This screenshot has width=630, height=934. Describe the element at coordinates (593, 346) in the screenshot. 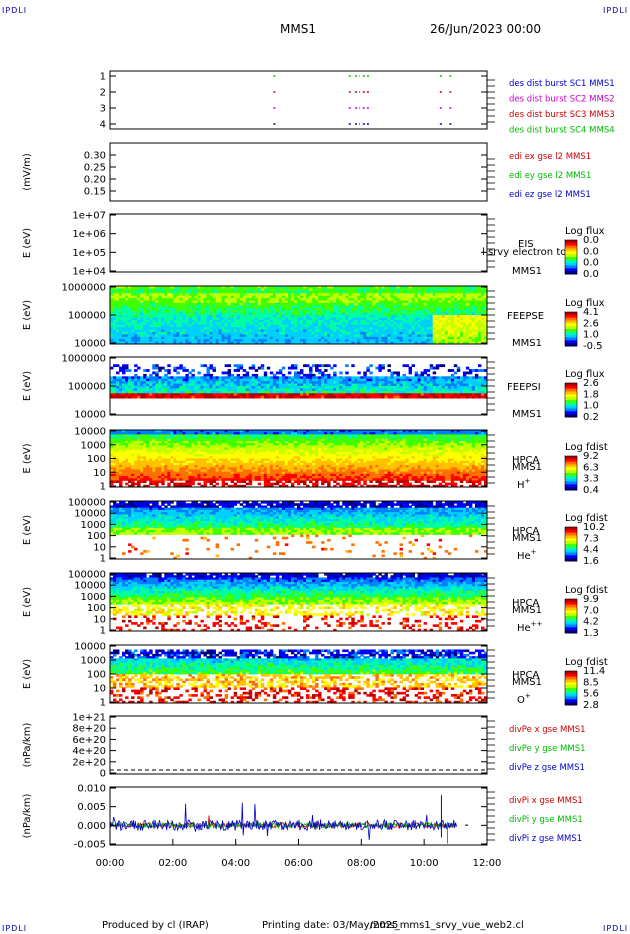

I see `colorbar-tick-p4: -0.5` at that location.